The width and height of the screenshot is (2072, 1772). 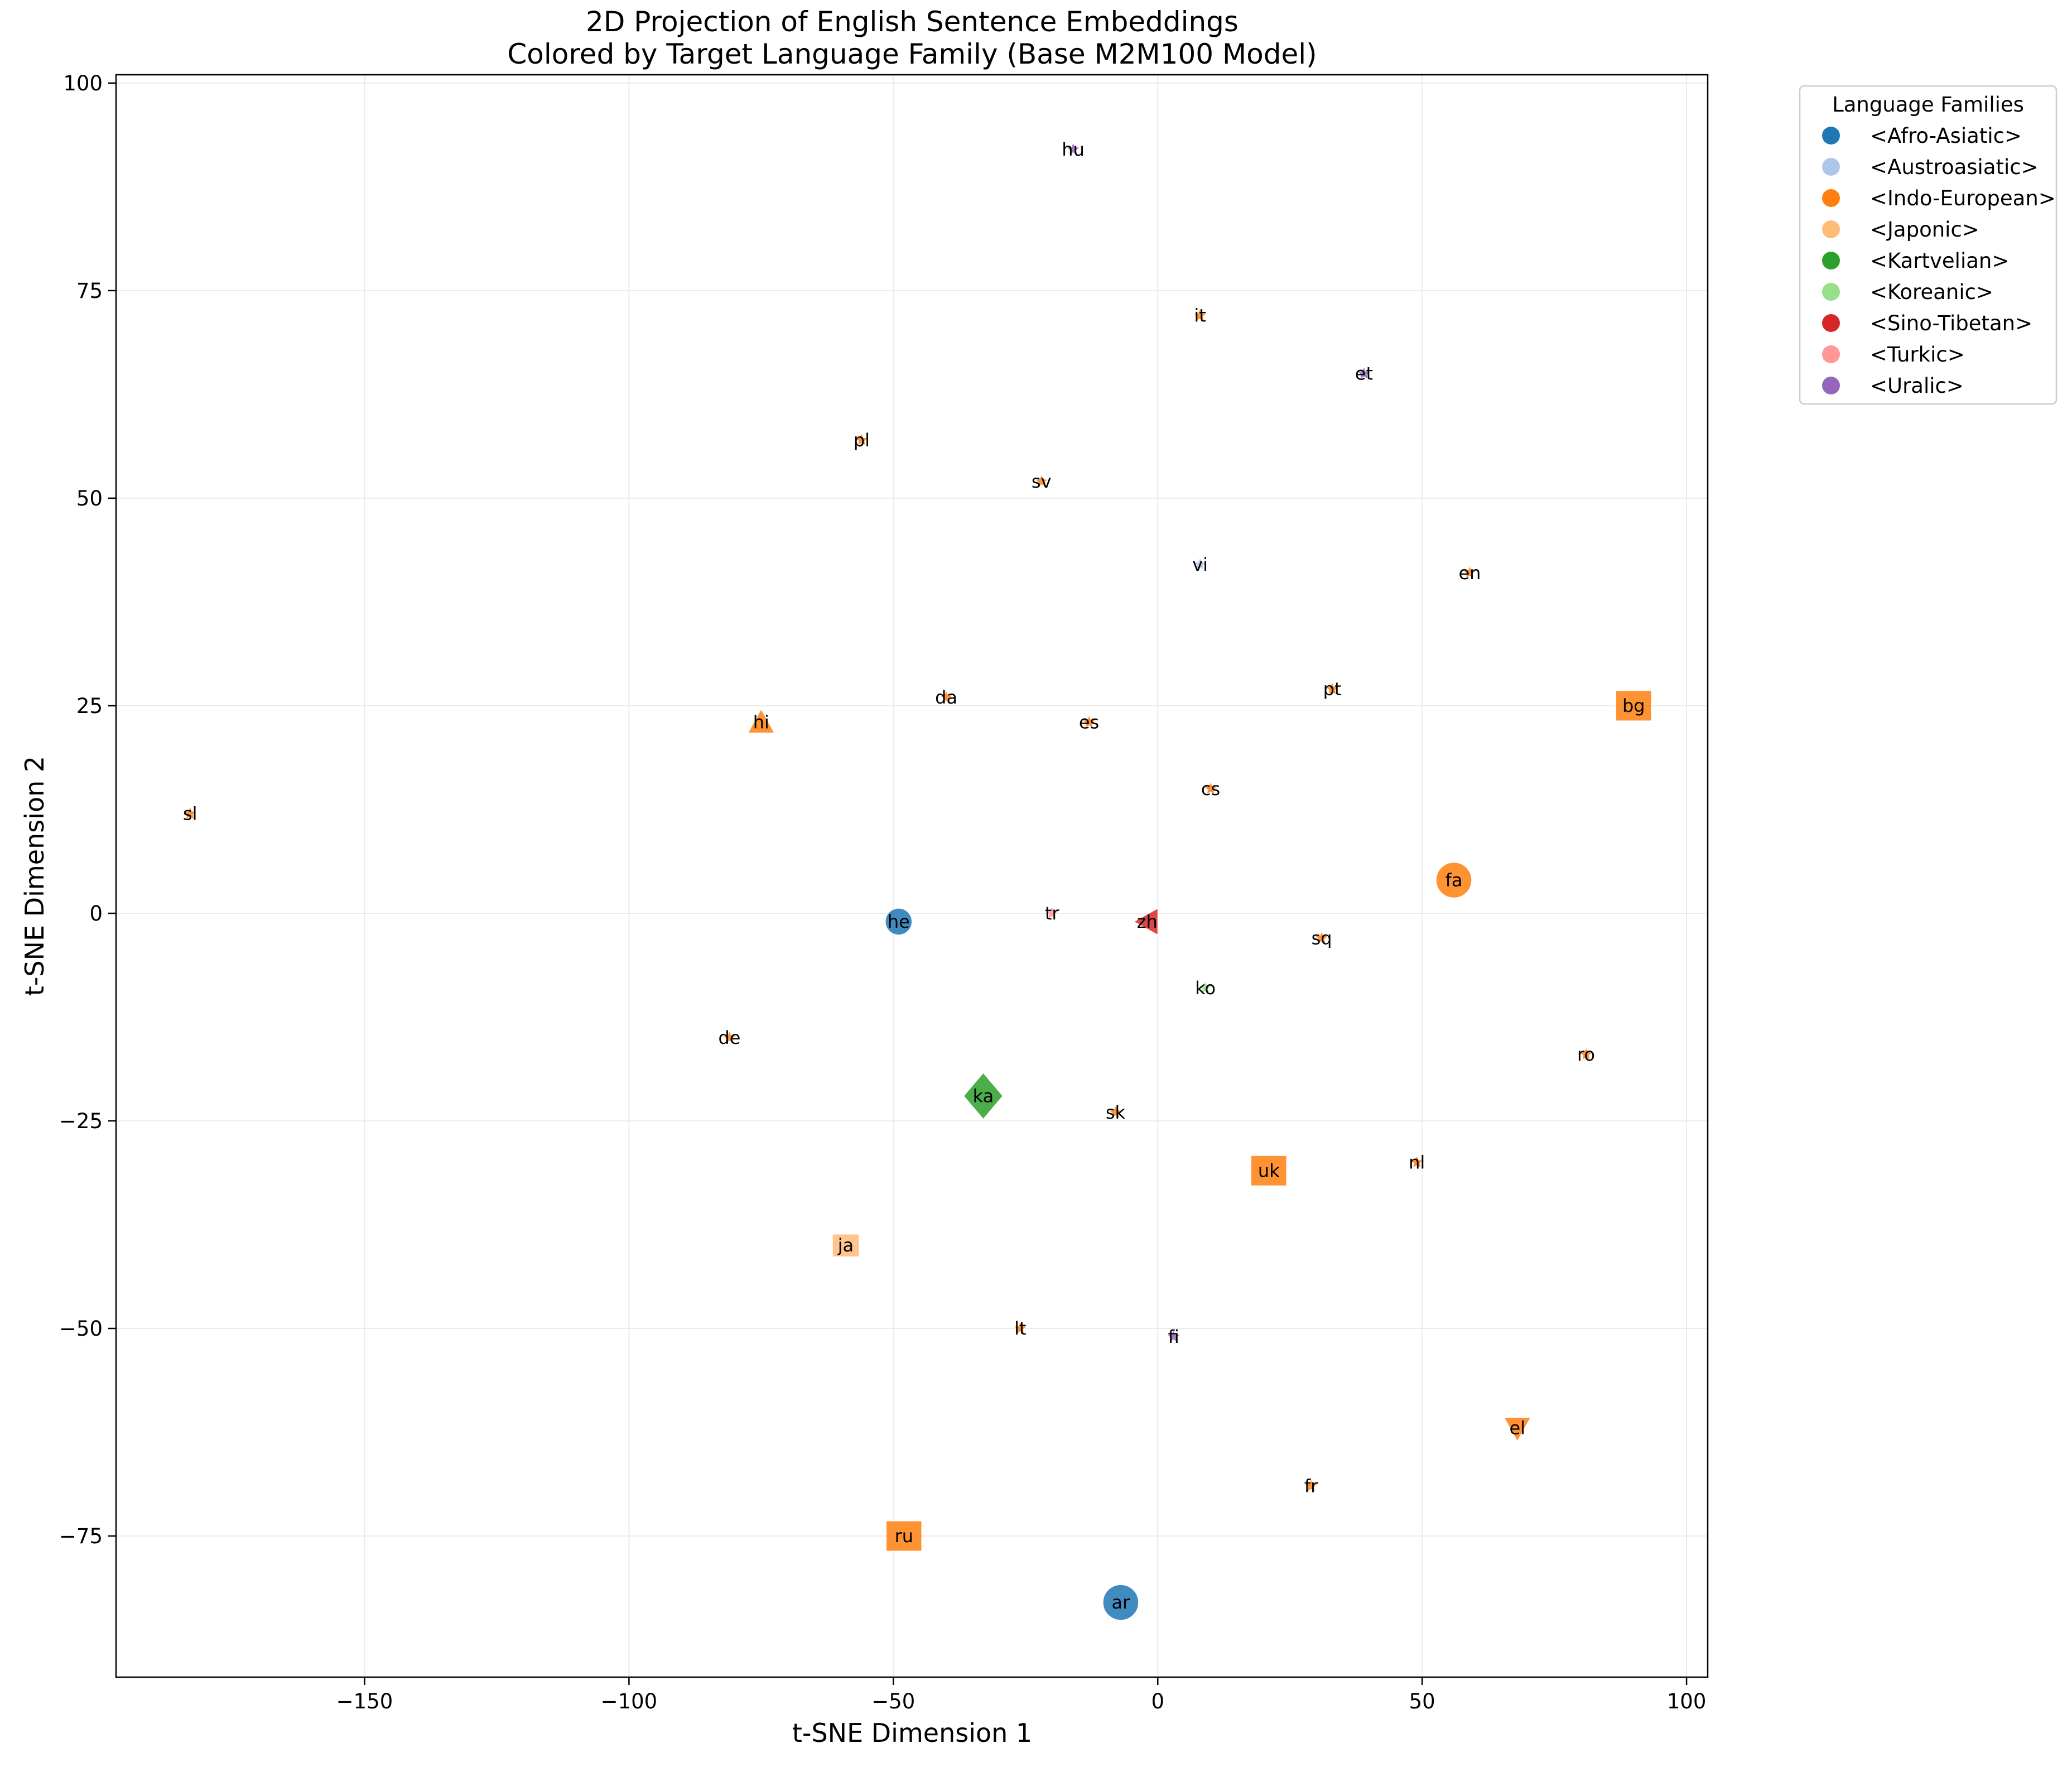 I want to click on legend-entry-label: <Turkic>, so click(x=1917, y=355).